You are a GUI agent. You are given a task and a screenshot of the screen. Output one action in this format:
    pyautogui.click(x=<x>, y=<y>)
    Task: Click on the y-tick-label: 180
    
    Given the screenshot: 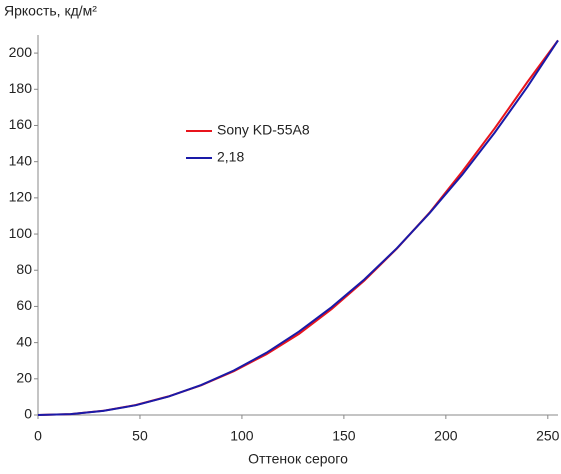 What is the action you would take?
    pyautogui.click(x=21, y=88)
    